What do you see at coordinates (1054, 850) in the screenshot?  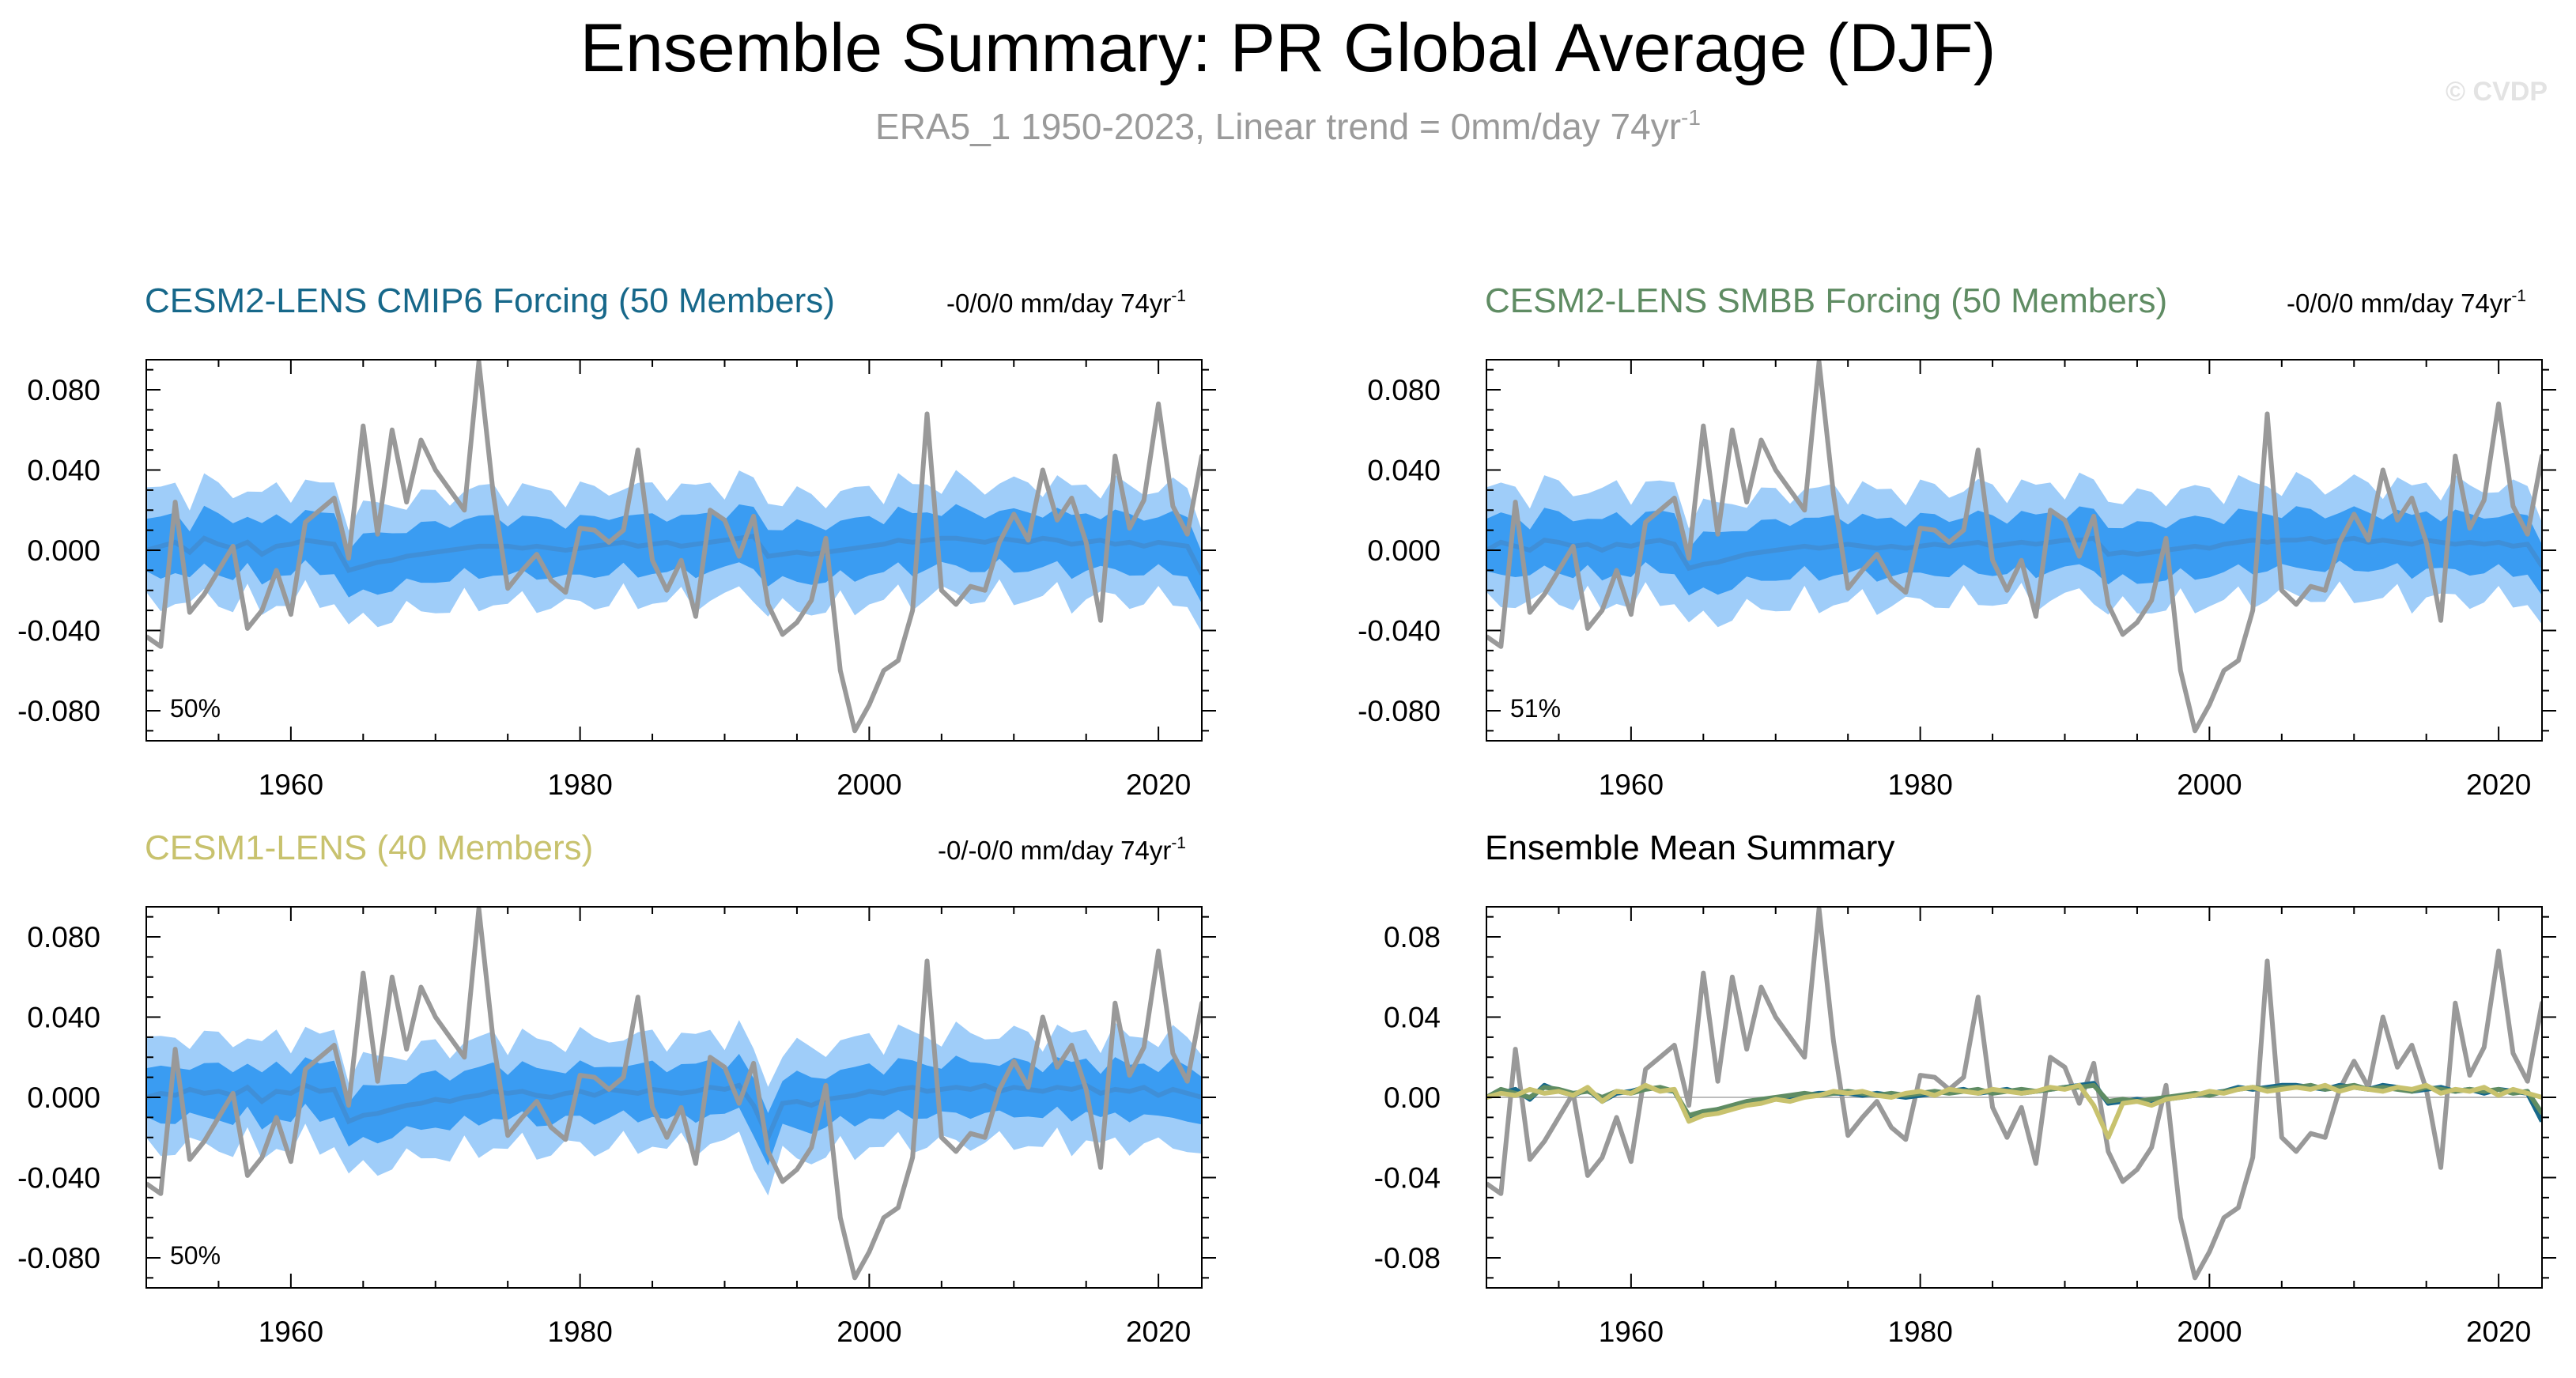 I see `trend-label-main: -0/-0/0 mm/day 74yr` at bounding box center [1054, 850].